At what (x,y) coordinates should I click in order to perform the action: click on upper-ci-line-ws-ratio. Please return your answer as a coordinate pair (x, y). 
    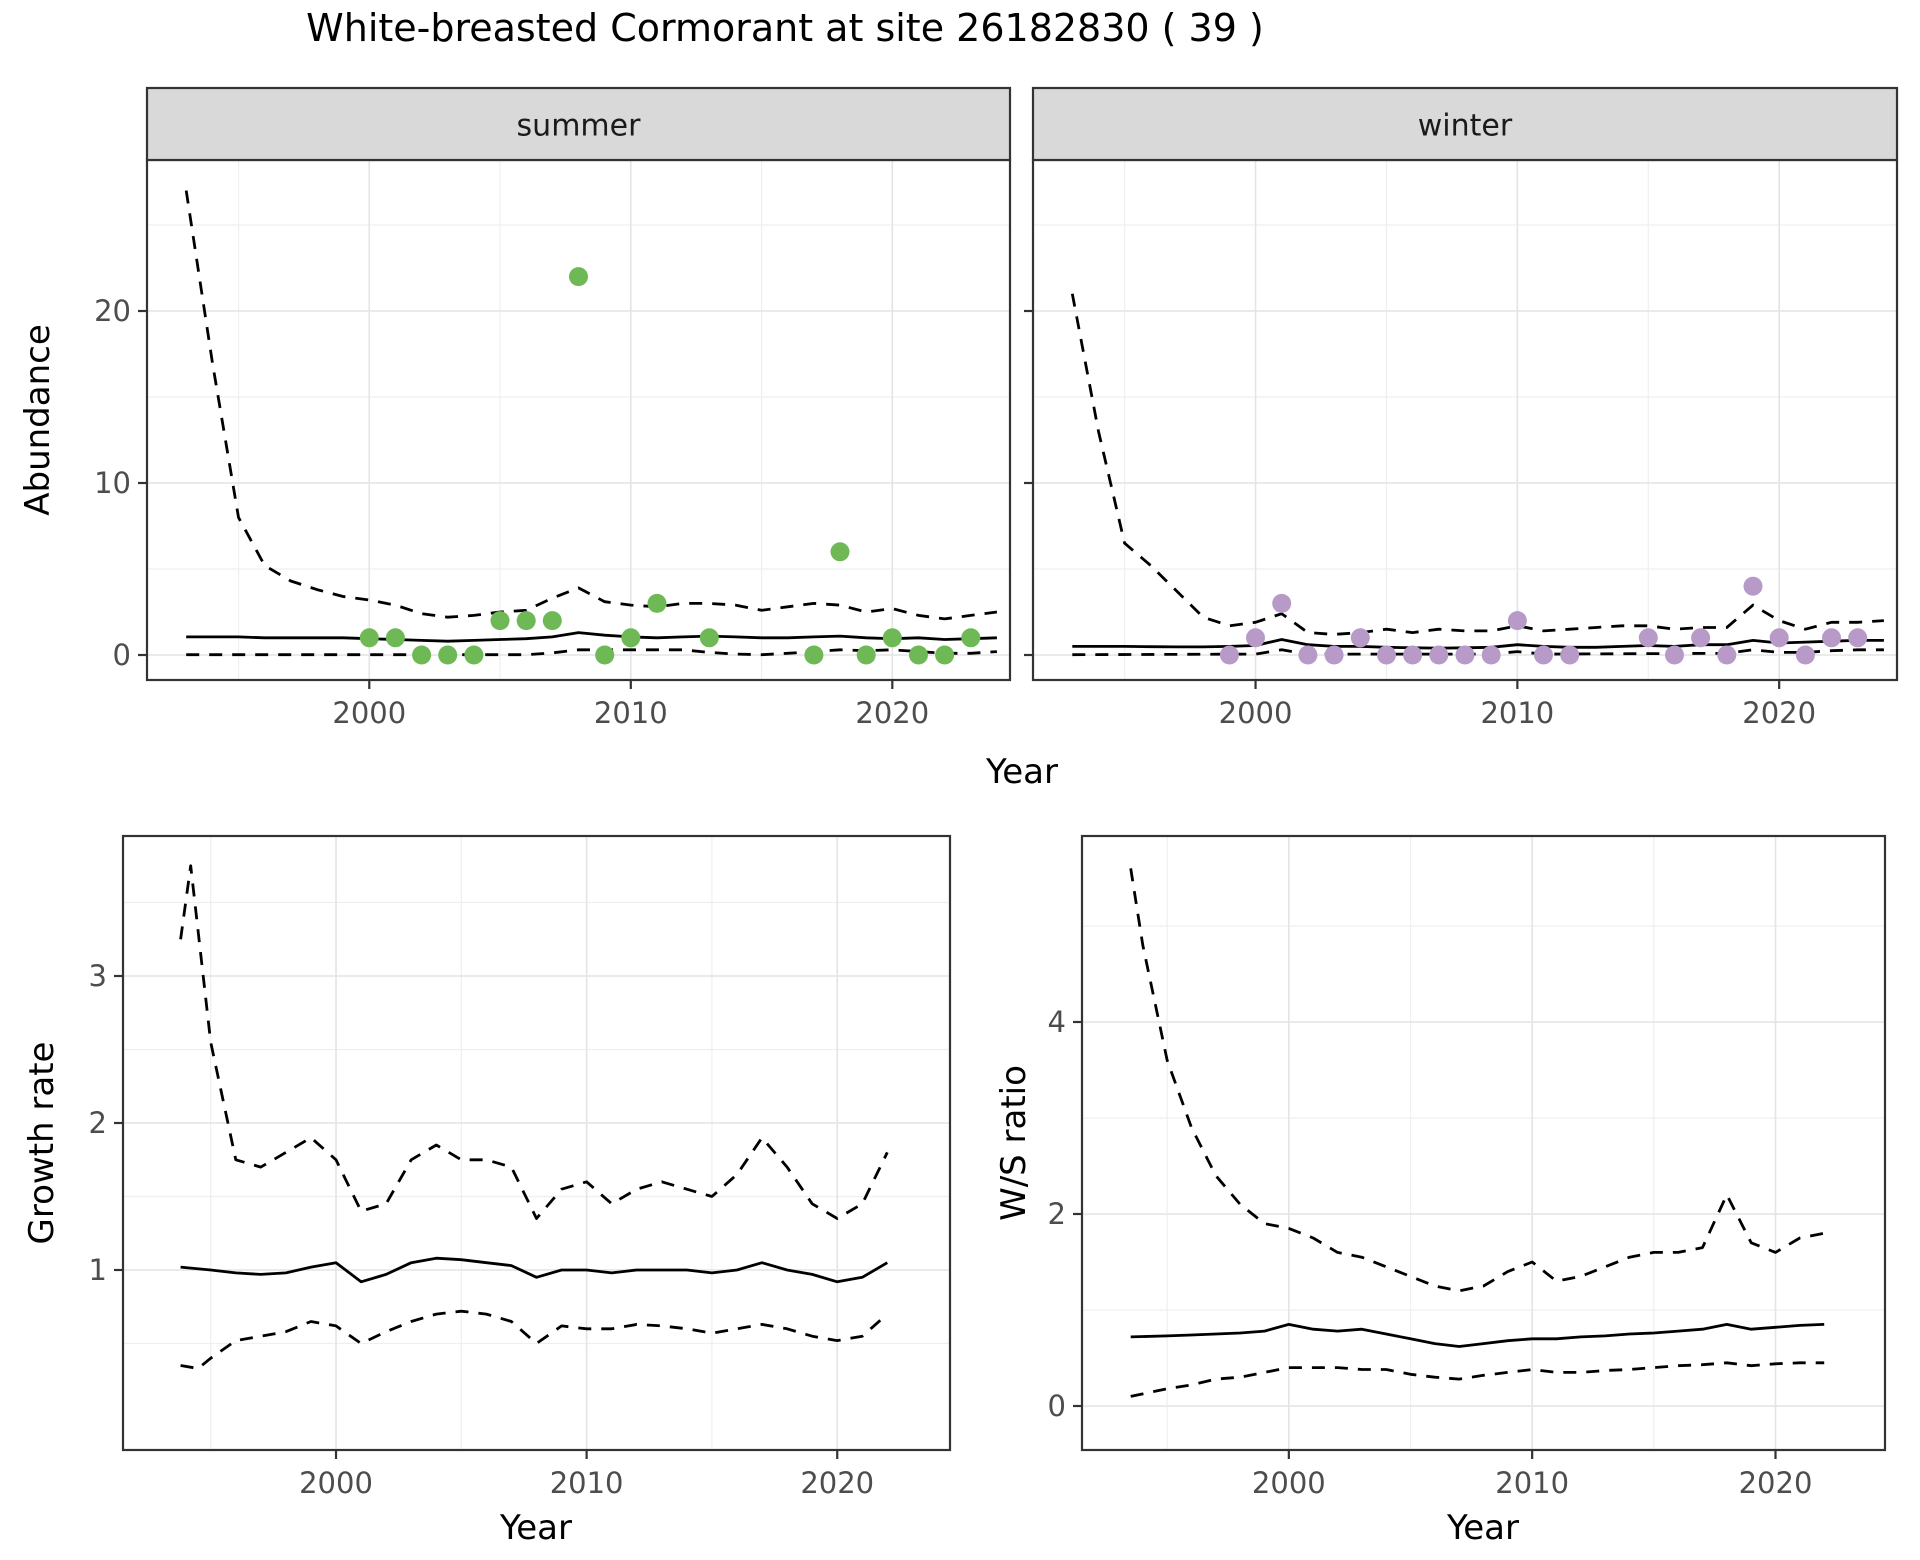
    Looking at the image, I should click on (1477, 1080).